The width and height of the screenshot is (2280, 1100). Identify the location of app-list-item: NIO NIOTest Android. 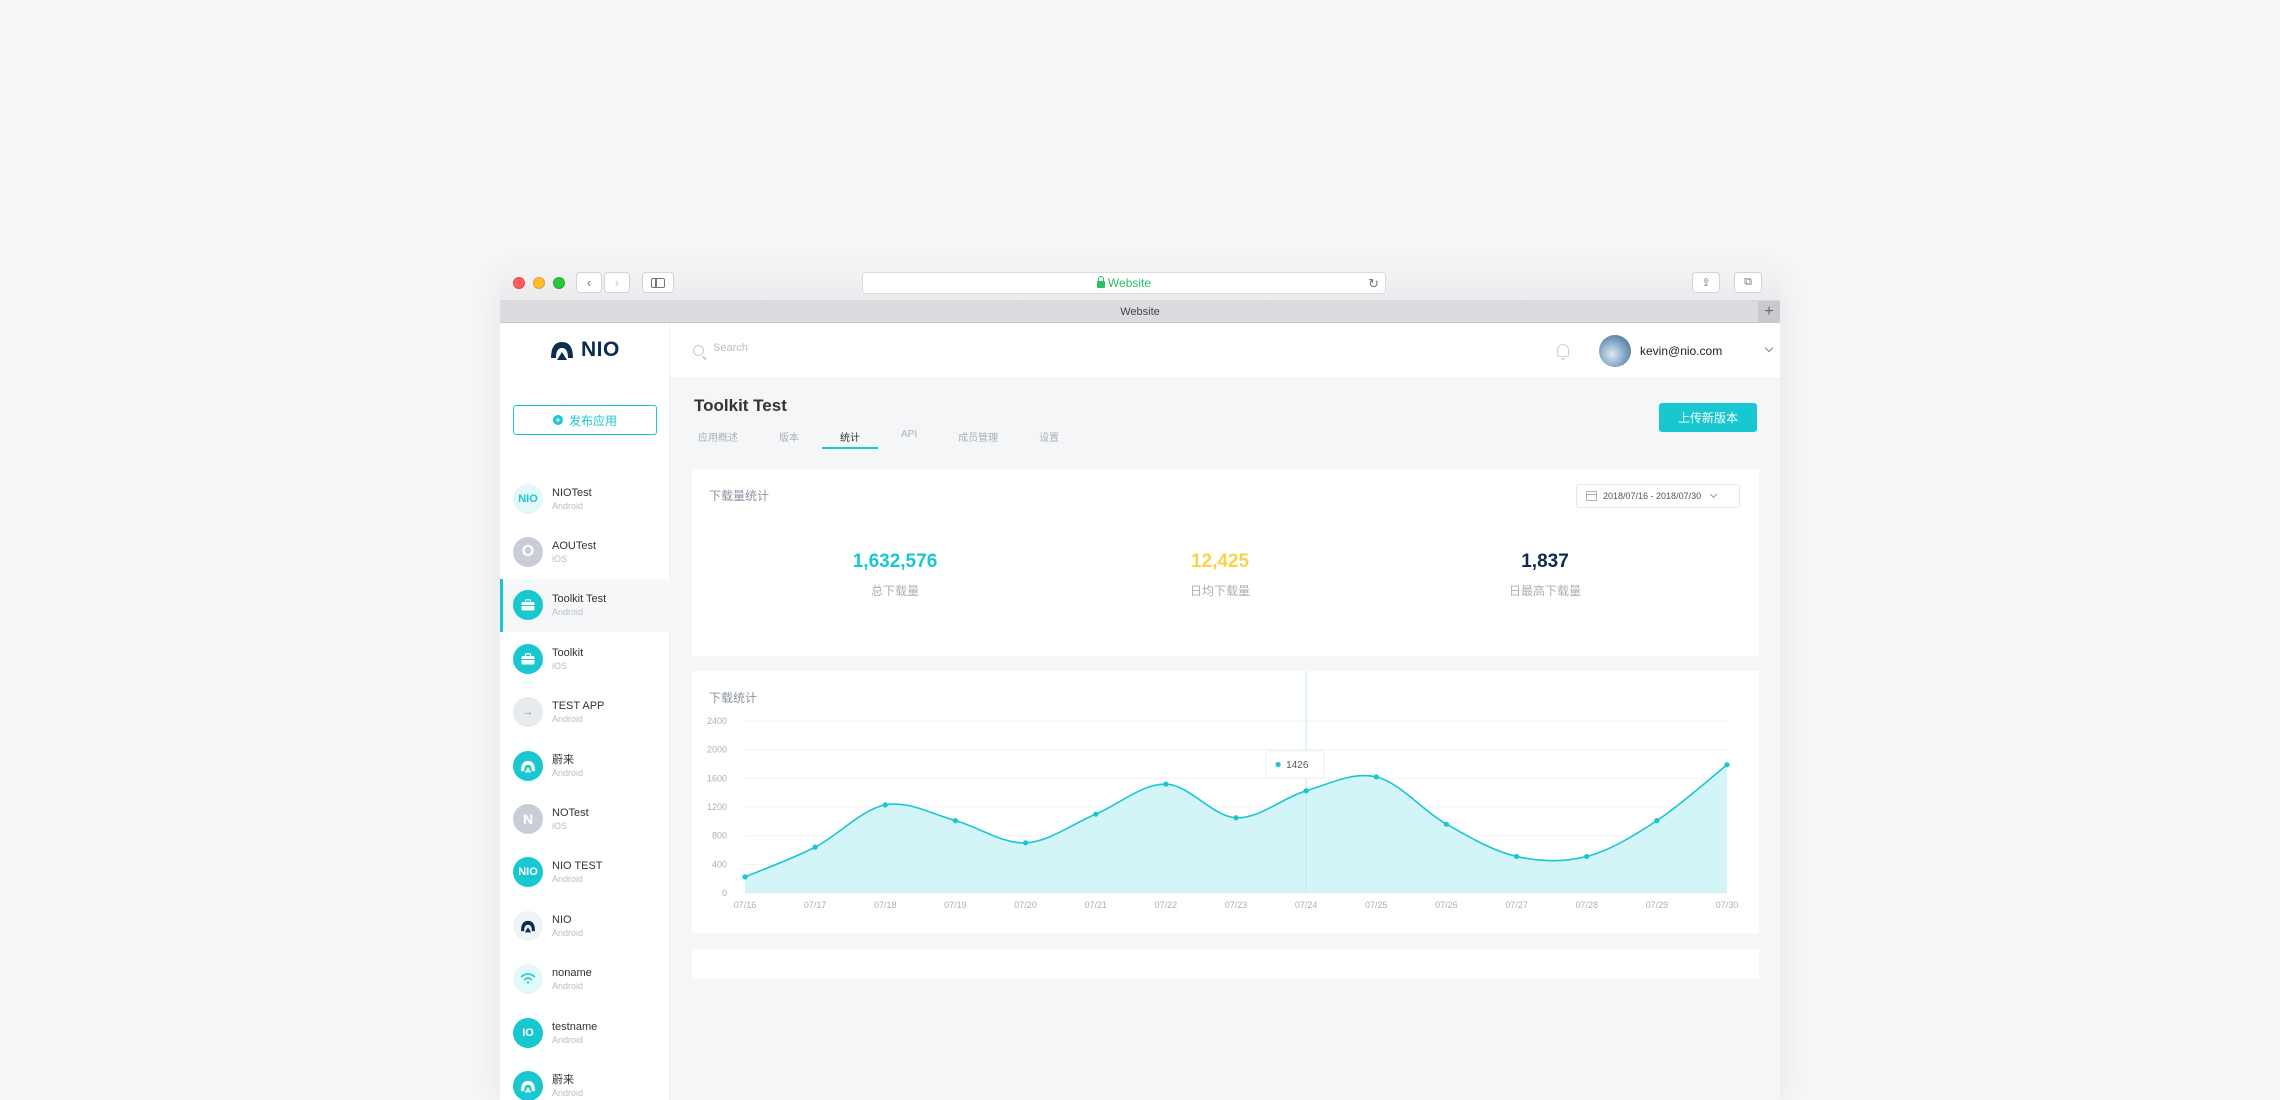
(585, 498).